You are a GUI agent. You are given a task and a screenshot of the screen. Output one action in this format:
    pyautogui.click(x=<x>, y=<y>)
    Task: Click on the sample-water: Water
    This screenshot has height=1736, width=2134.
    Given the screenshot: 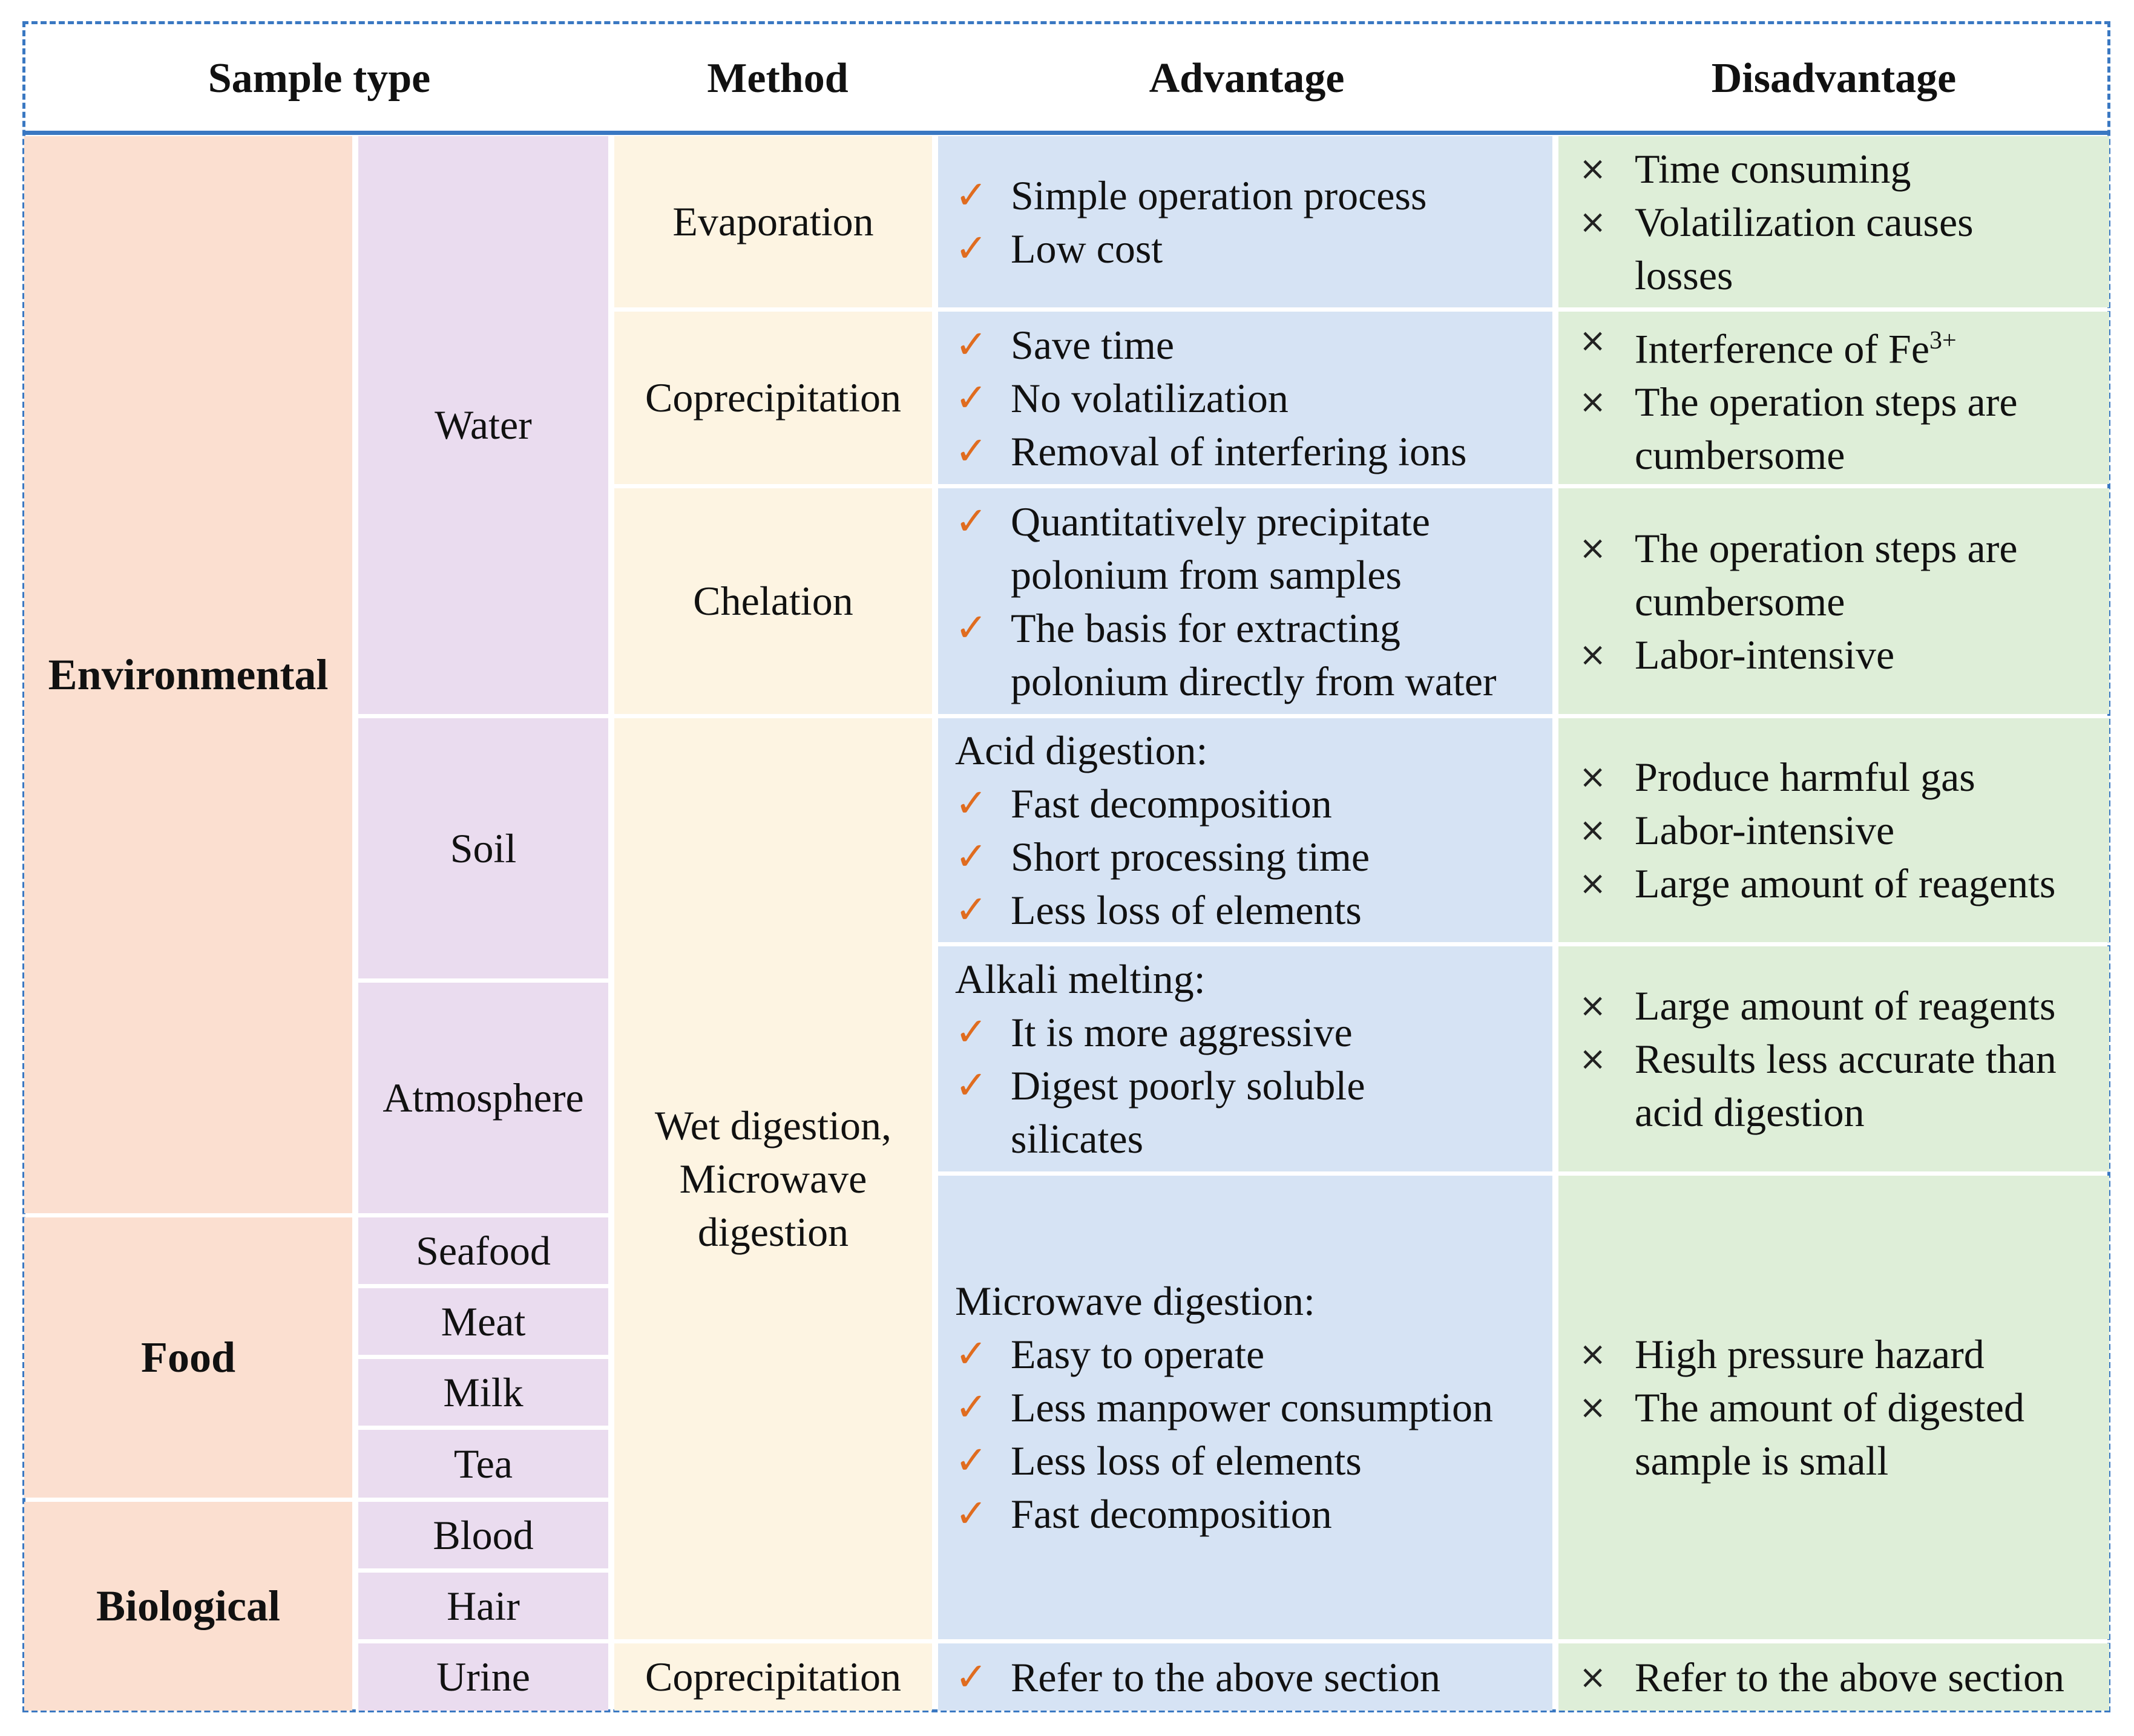 What is the action you would take?
    pyautogui.click(x=483, y=425)
    